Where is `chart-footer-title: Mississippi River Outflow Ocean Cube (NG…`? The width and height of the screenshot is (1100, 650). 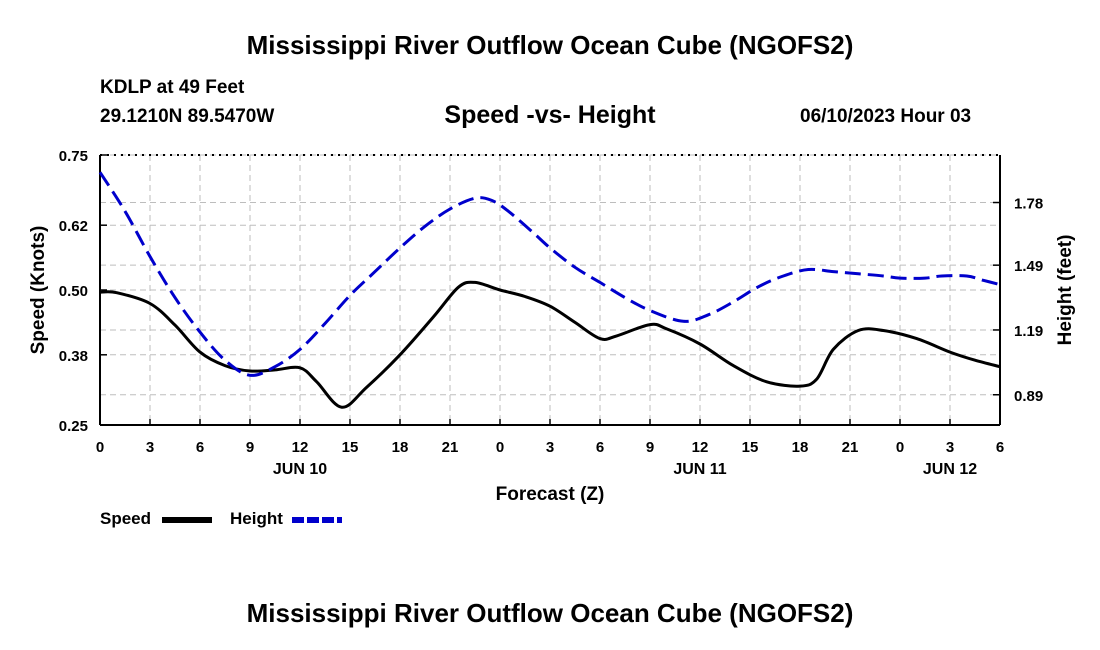
chart-footer-title: Mississippi River Outflow Ocean Cube (NG… is located at coordinates (550, 613).